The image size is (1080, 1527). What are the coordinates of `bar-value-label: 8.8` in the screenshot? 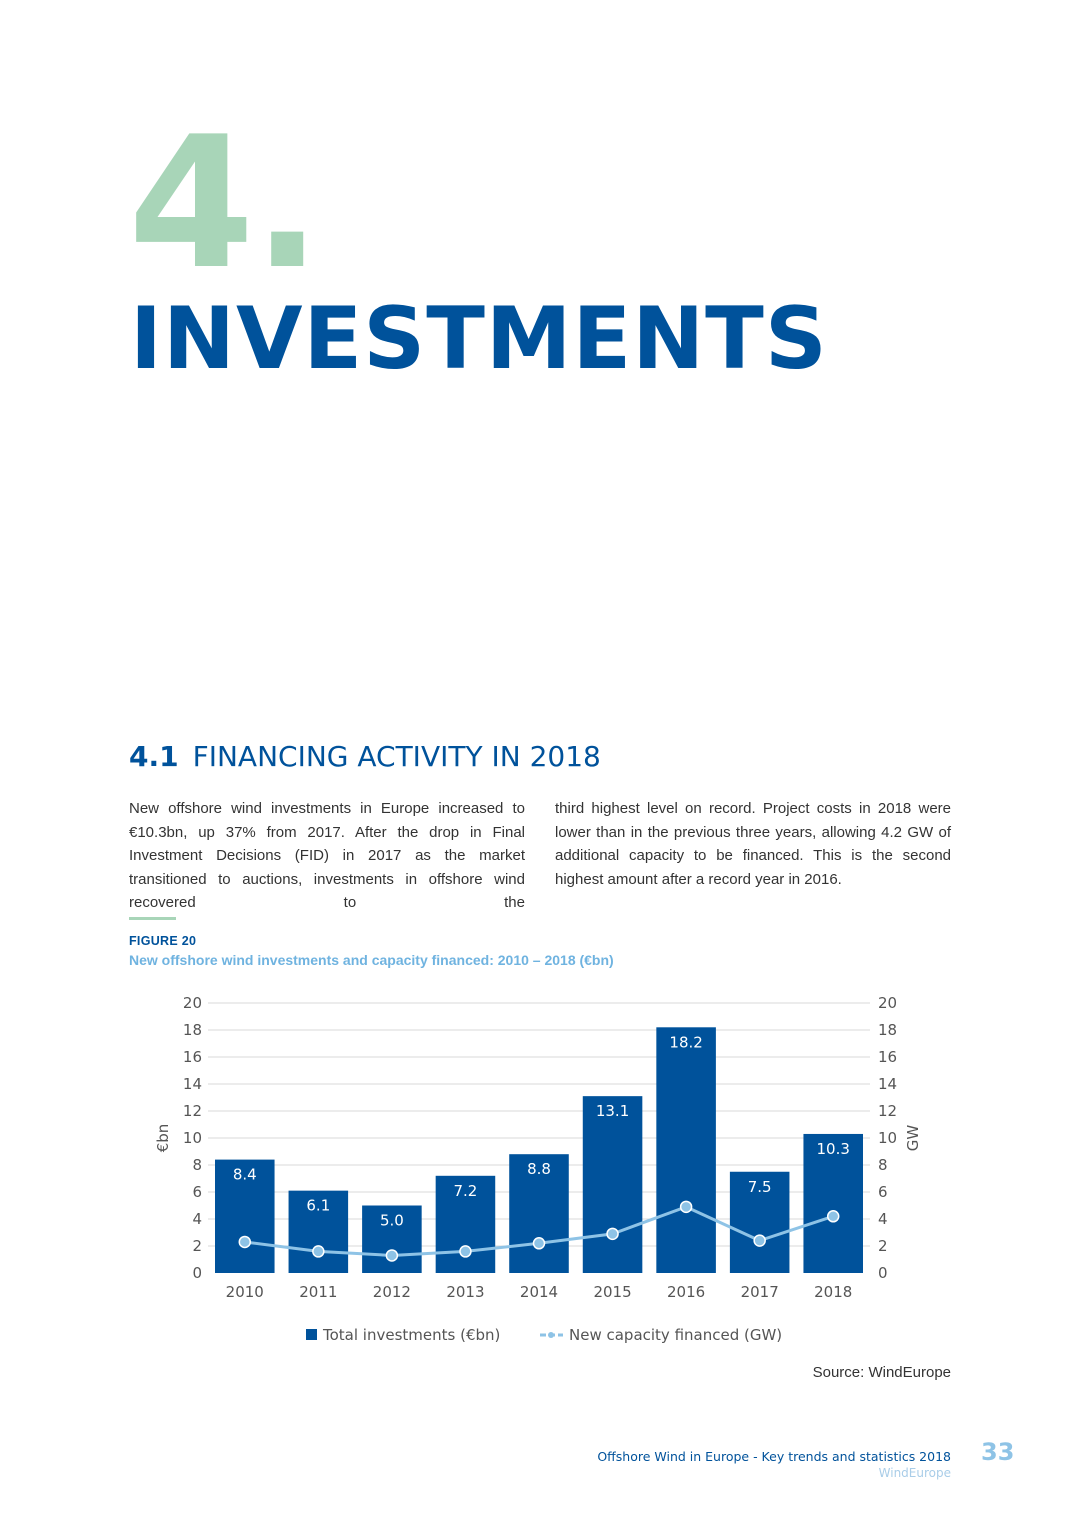 It's located at (539, 1169).